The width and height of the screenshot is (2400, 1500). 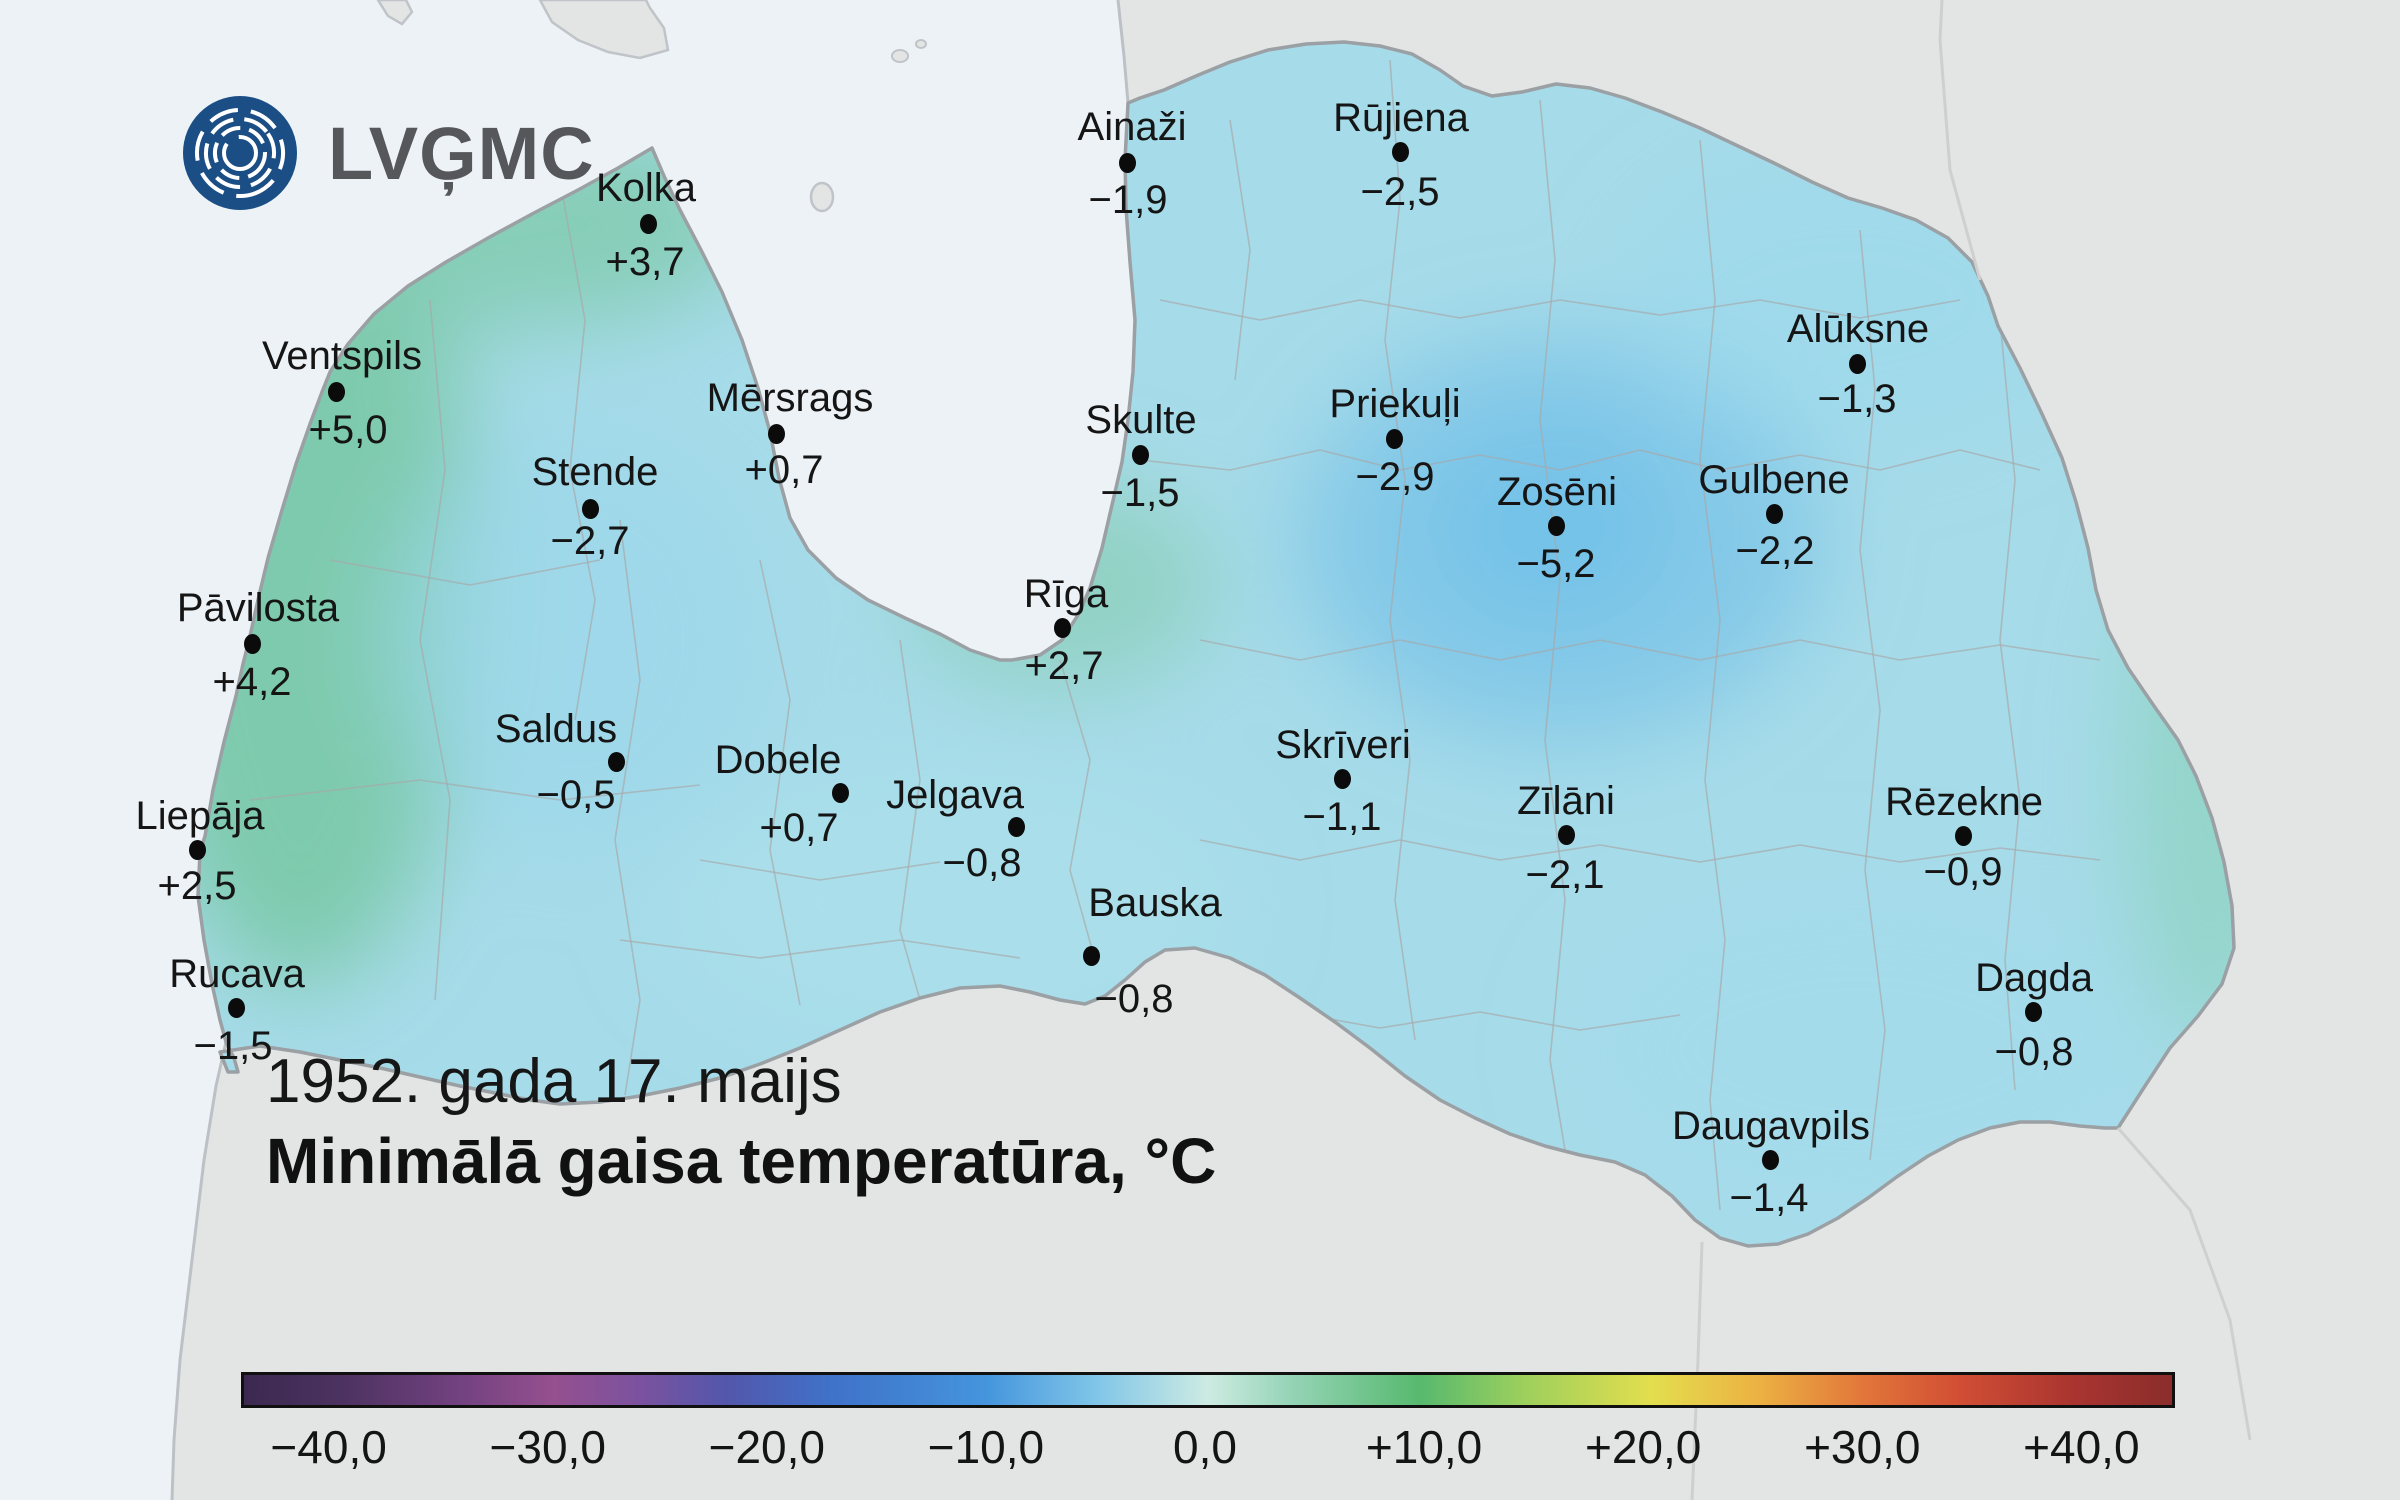 What do you see at coordinates (1862, 1447) in the screenshot?
I see `legend-tick-label: +30,0` at bounding box center [1862, 1447].